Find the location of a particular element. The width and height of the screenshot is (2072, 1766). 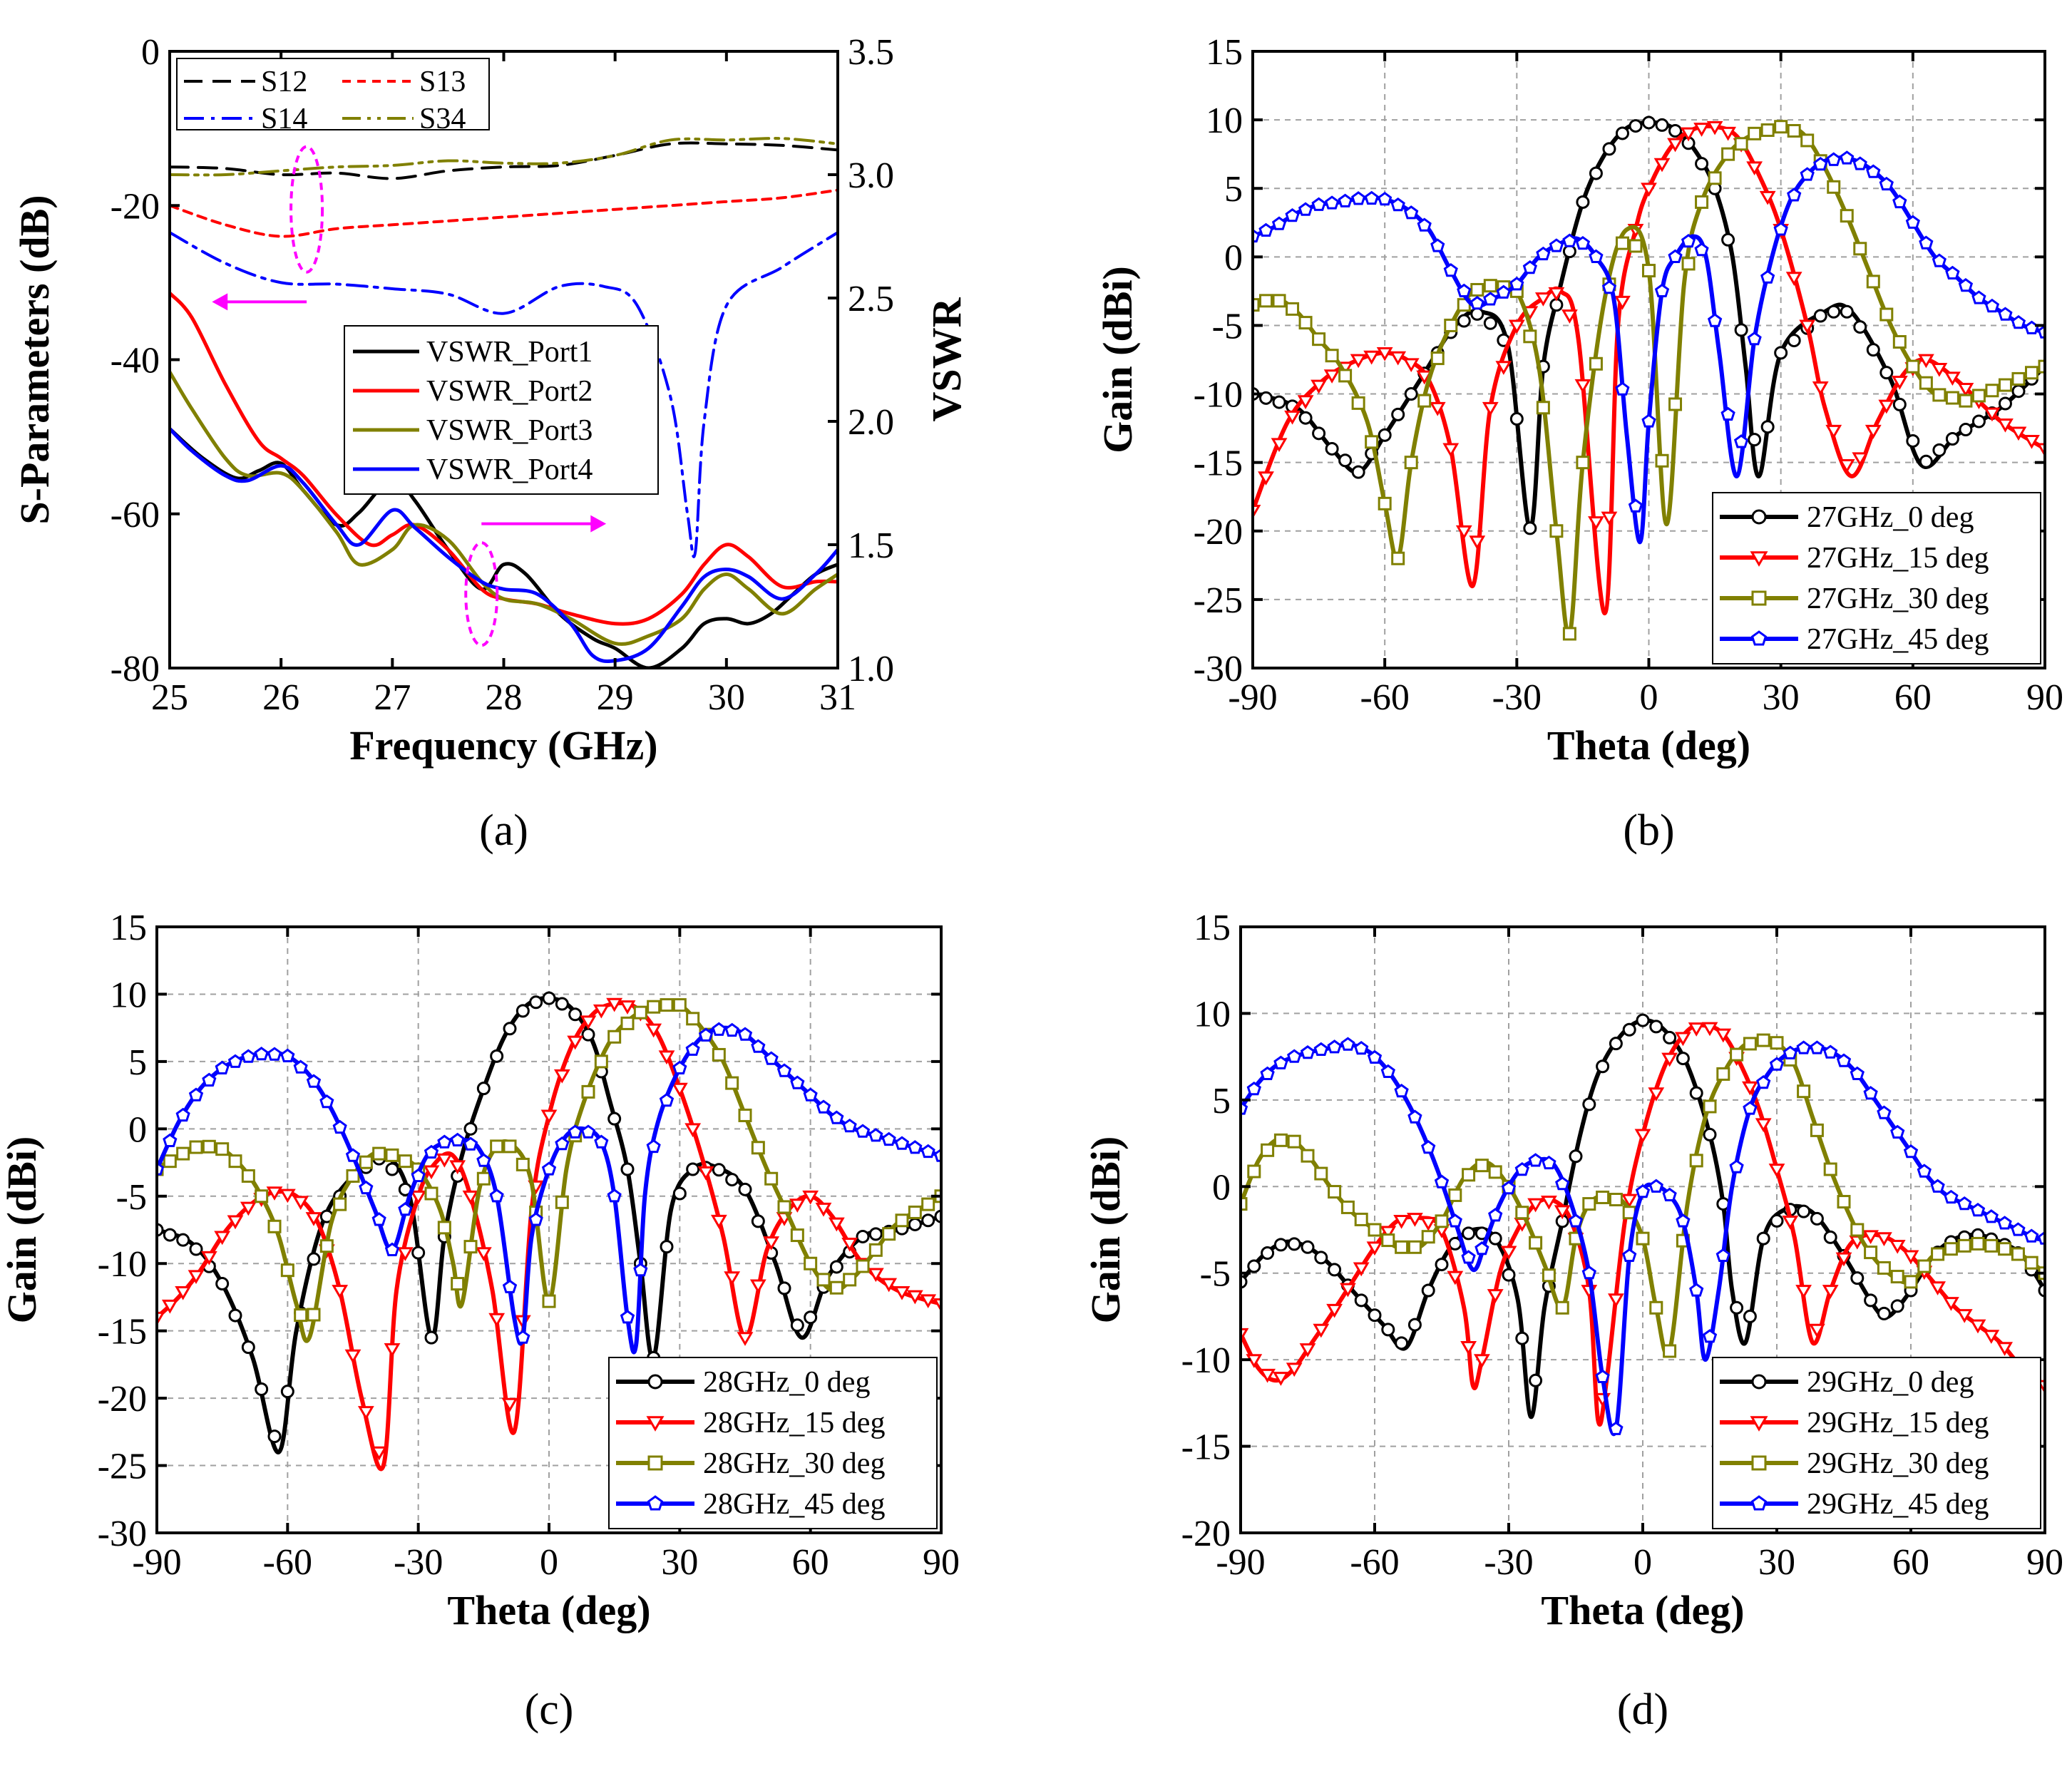

y-tick-label: -20 is located at coordinates (1218, 532).